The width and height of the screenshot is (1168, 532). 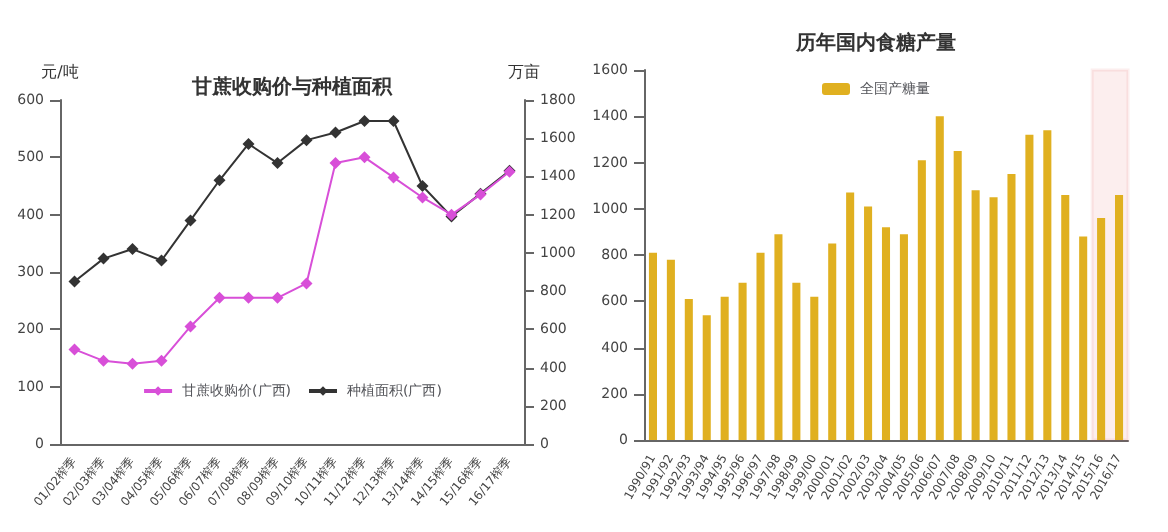 I want to click on chart-title: 历年国内食糖产量, so click(x=875, y=43).